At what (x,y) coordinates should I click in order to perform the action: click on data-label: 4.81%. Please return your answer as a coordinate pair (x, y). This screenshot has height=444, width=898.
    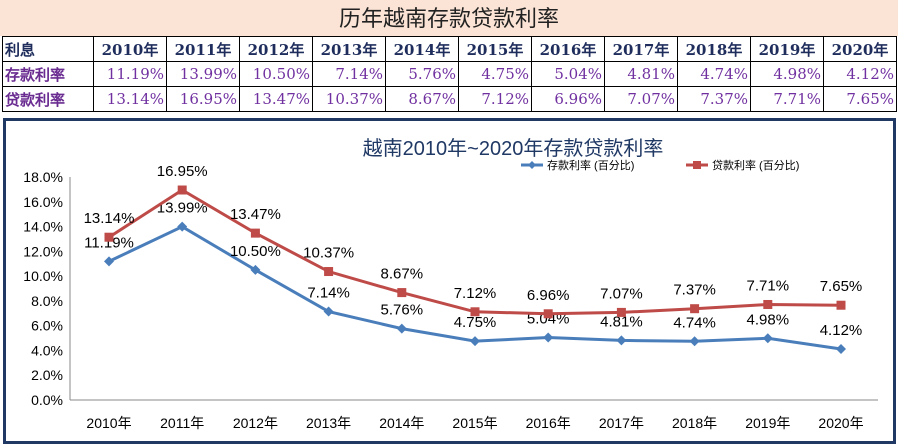
    Looking at the image, I should click on (621, 321).